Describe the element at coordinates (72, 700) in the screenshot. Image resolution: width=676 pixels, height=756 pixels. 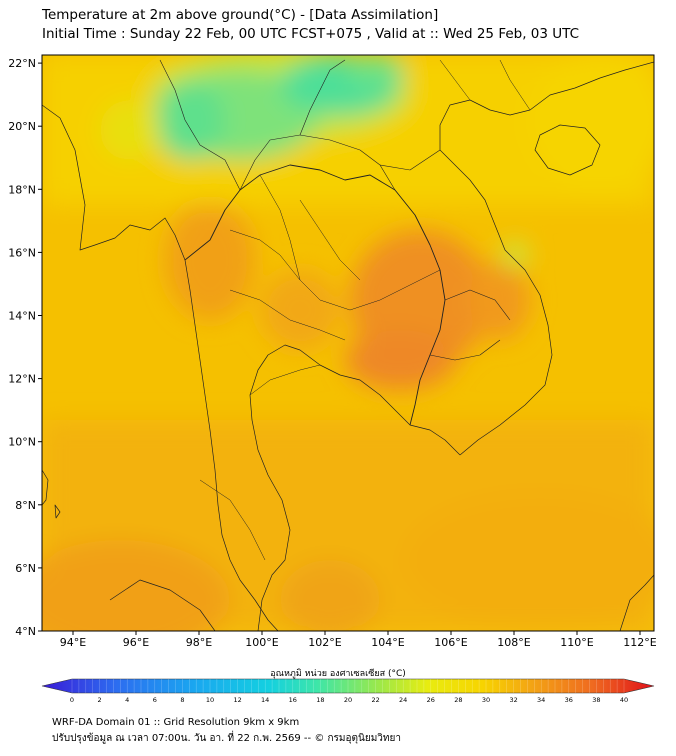
I see `colorbar-tick-label: 0` at that location.